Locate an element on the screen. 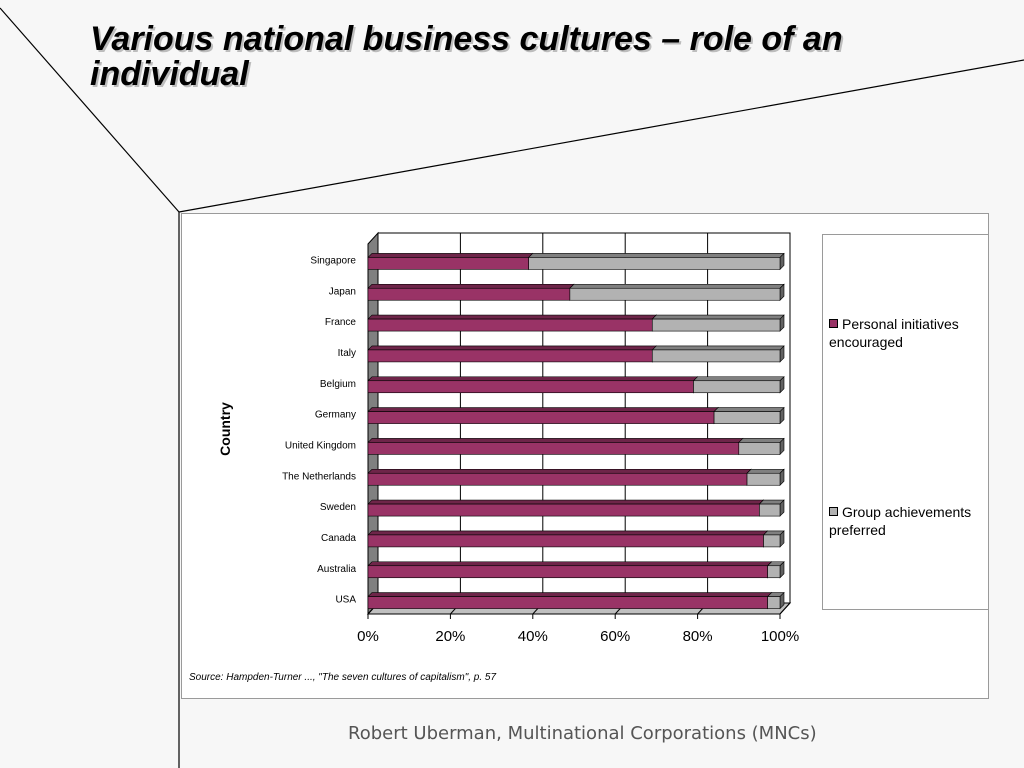  x-tick-label: 0% is located at coordinates (368, 636).